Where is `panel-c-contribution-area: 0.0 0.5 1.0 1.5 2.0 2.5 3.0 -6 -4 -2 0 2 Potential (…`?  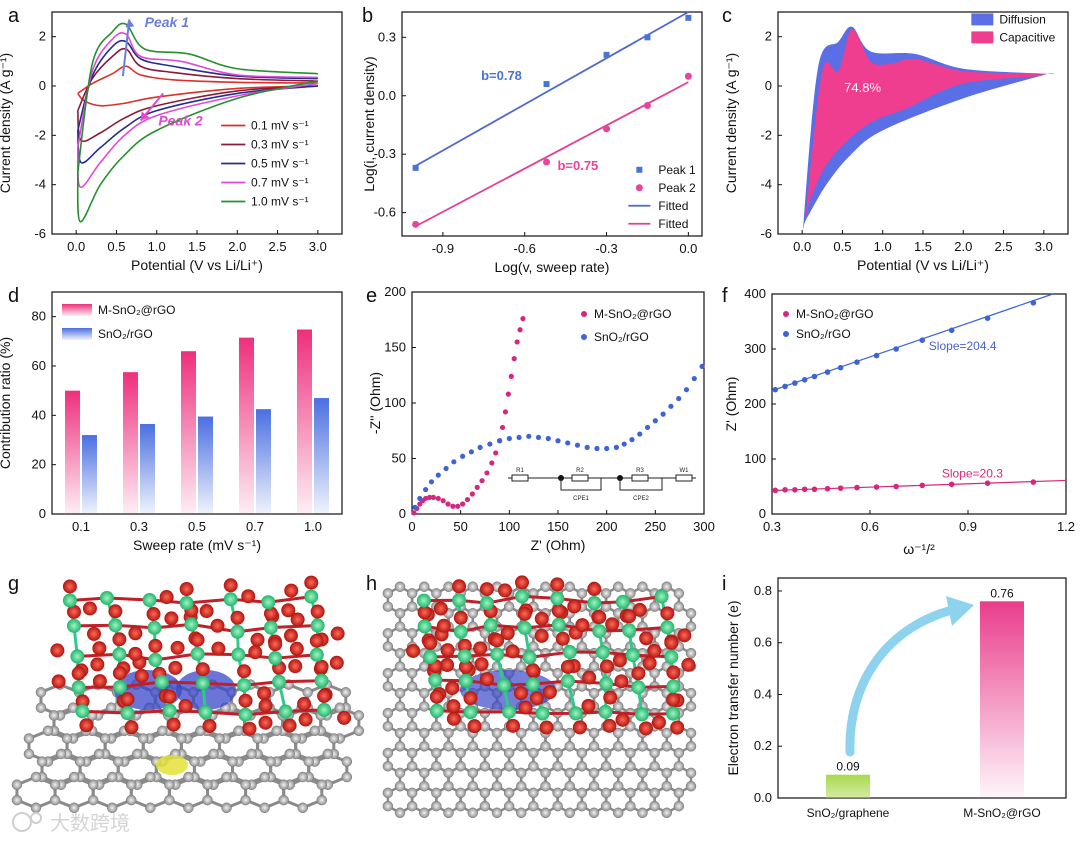
panel-c-contribution-area: 0.0 0.5 1.0 1.5 2.0 2.5 3.0 -6 -4 -2 0 2 Potential (… is located at coordinates (896, 142).